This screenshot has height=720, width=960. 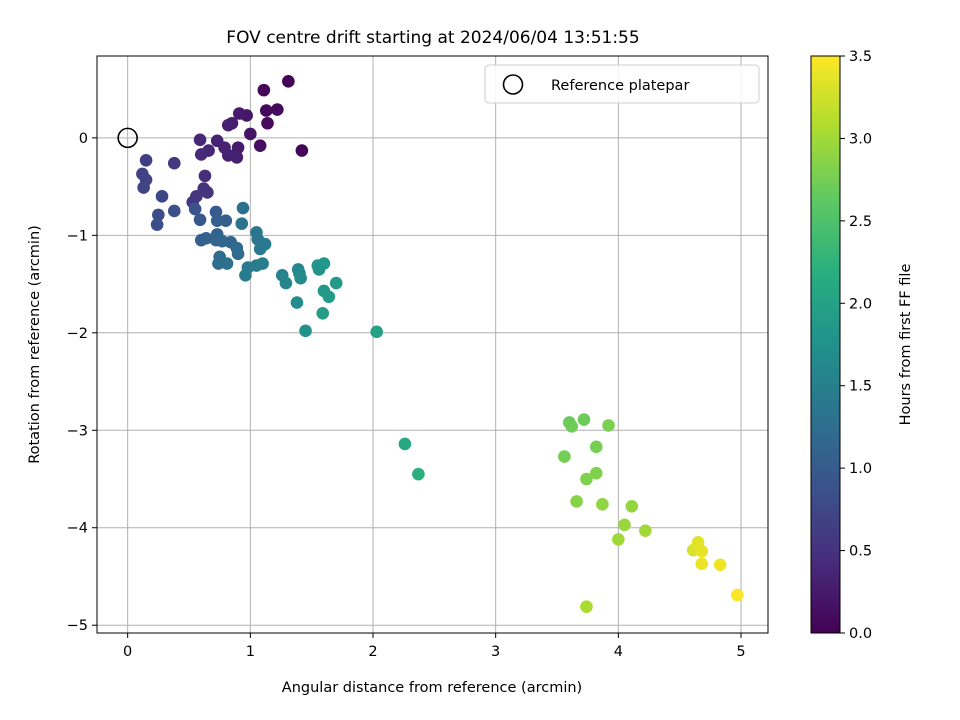 I want to click on y-tick-label: 0, so click(x=83, y=139).